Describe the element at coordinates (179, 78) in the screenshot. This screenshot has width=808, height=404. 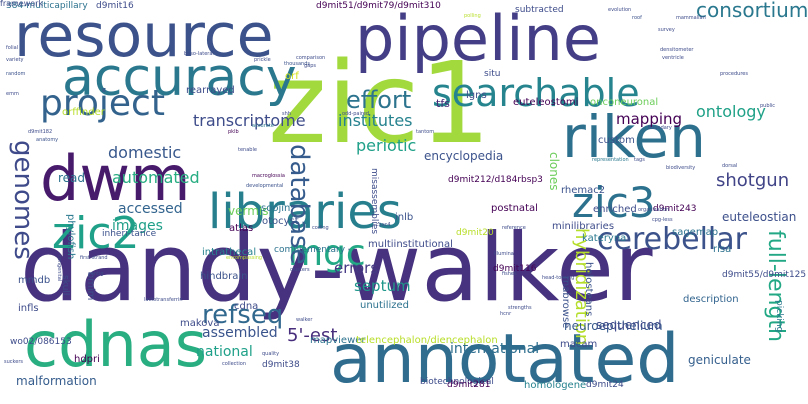
I see `cloud-word: accuracy` at that location.